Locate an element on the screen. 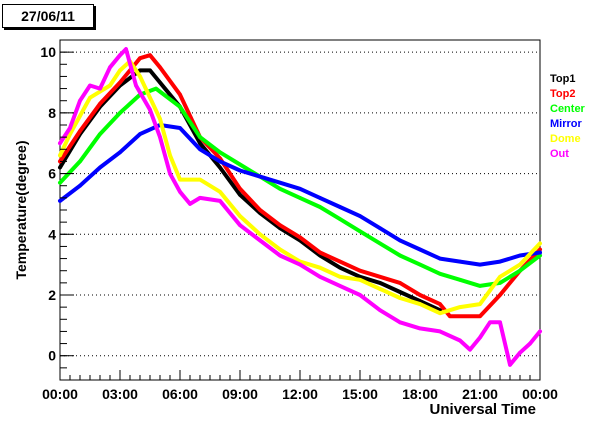 The width and height of the screenshot is (596, 424). legend-item-top2: Top2 is located at coordinates (562, 94).